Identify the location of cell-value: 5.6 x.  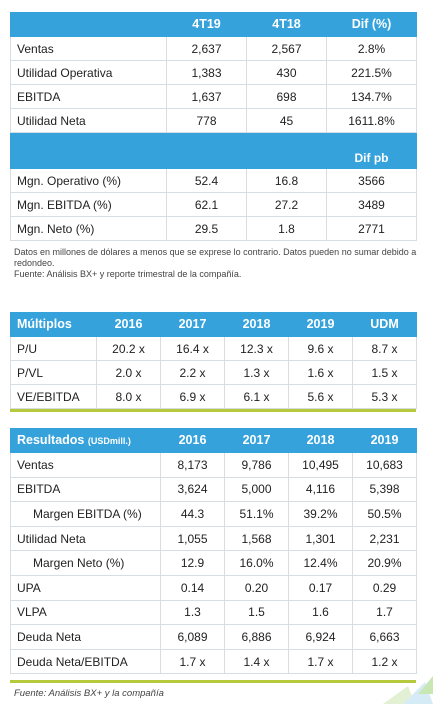
(320, 396).